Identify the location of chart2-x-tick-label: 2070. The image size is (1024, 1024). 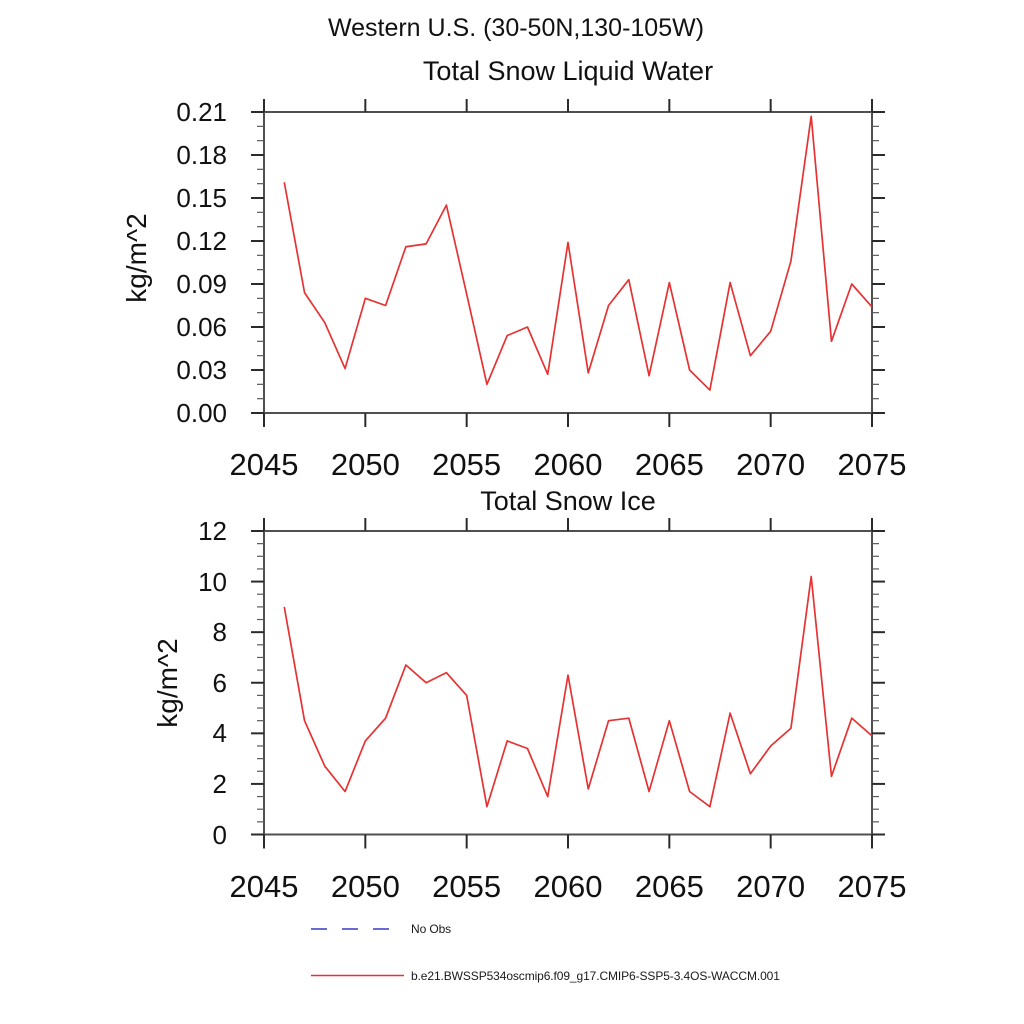
(771, 886).